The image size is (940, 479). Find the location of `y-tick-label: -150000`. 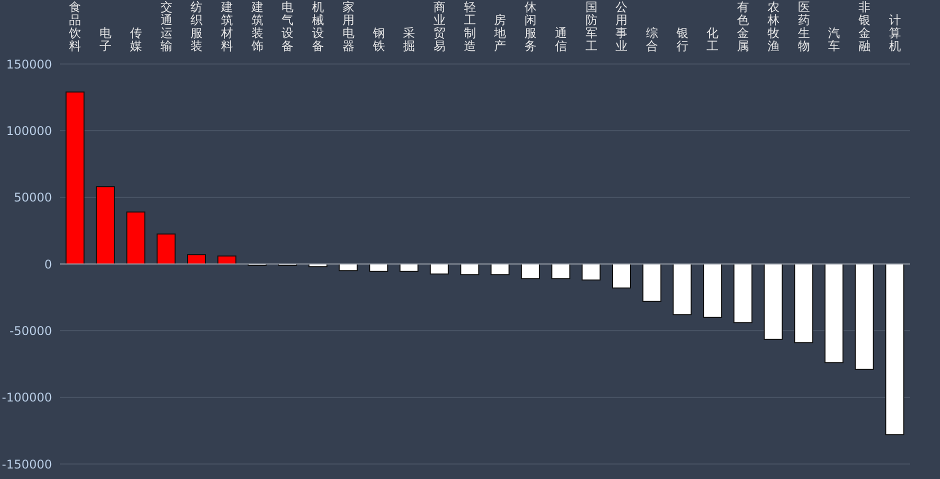

y-tick-label: -150000 is located at coordinates (27, 464).